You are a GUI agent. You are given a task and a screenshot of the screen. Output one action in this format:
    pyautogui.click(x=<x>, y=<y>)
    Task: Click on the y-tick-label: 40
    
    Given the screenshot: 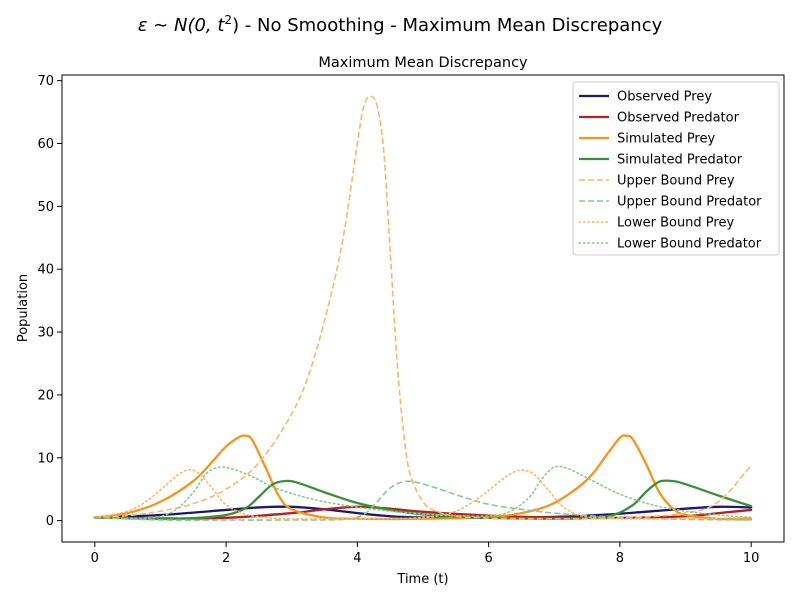 What is the action you would take?
    pyautogui.click(x=45, y=270)
    